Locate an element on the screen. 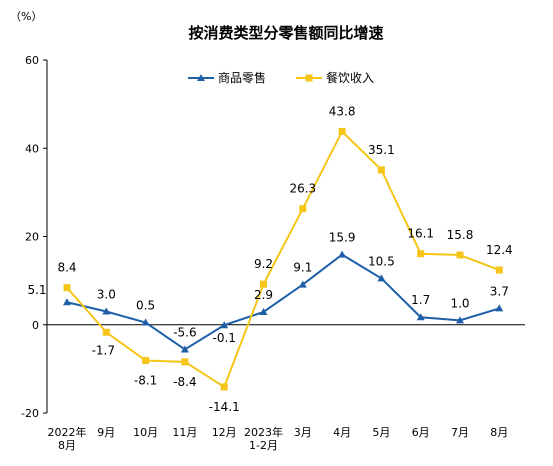 Image resolution: width=553 pixels, height=466 pixels. y-tick-label: 40 is located at coordinates (32, 148).